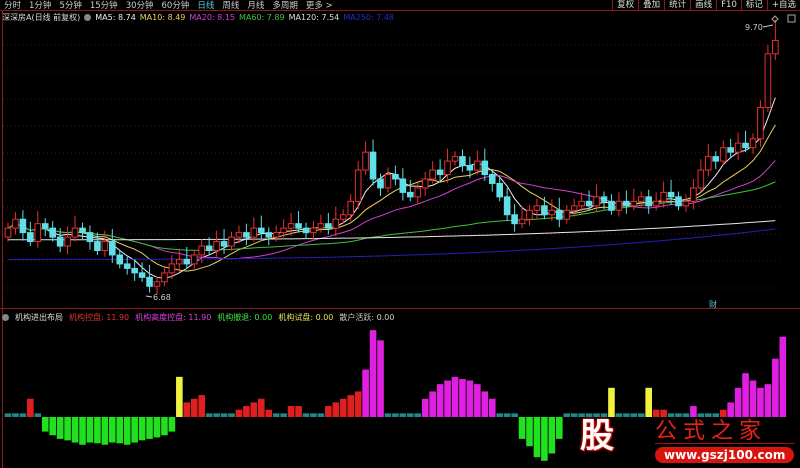 The width and height of the screenshot is (800, 468). What do you see at coordinates (41, 17) in the screenshot?
I see `stock-title: 深深房A(日线 前复权)` at bounding box center [41, 17].